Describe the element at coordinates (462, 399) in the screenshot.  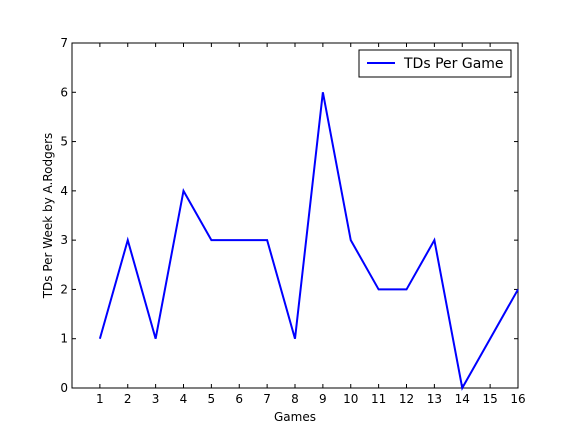
I see `x-tick-label: 14` at that location.